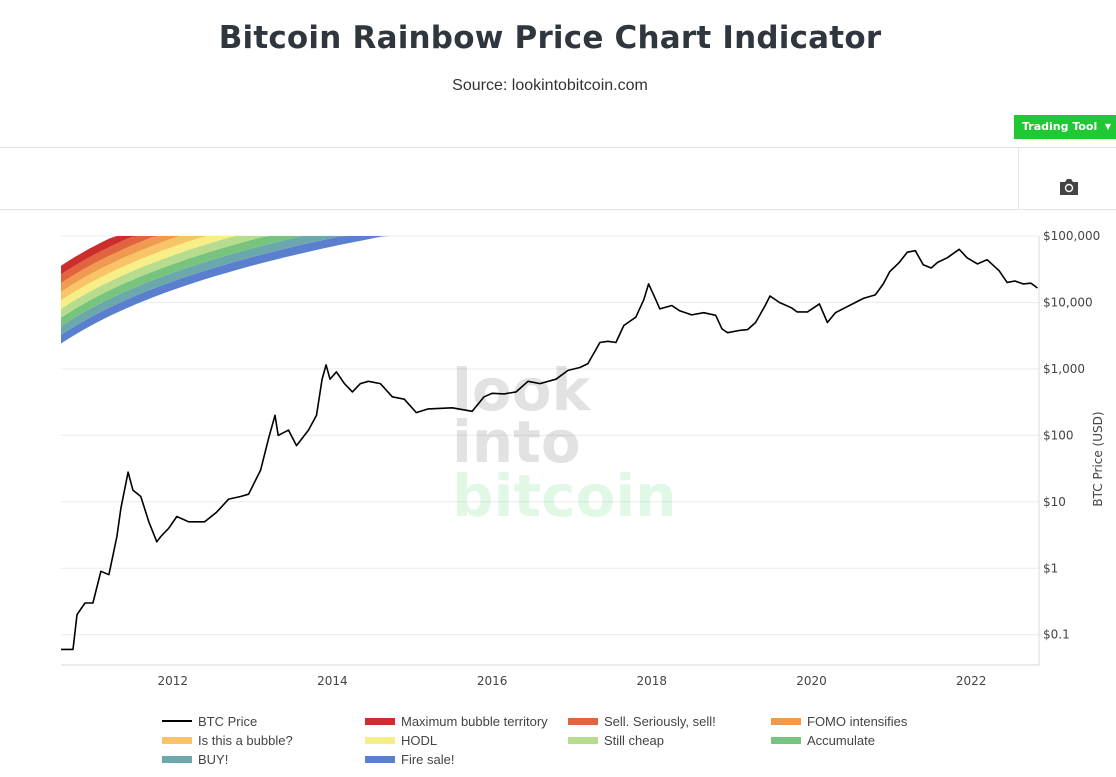 The image size is (1116, 777). I want to click on y-axis-label: BTC Price (USD), so click(1098, 458).